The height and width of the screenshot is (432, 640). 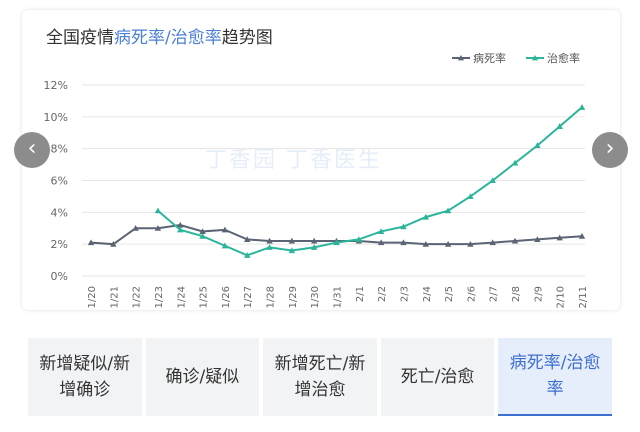 I want to click on y-tick-label: 2%, so click(x=59, y=244).